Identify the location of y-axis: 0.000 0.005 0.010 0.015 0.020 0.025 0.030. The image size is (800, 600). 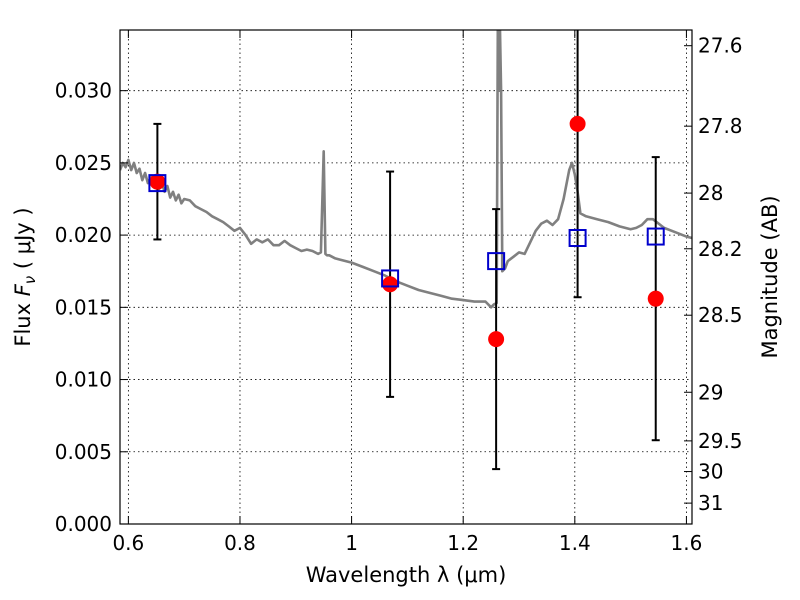
(91, 307).